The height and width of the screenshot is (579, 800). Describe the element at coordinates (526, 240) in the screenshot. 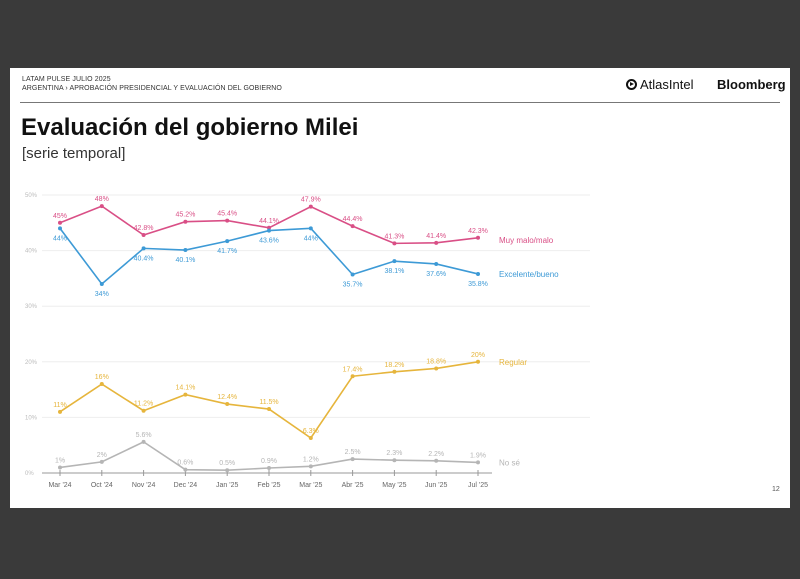

I see `series-label: Muy malo/malo` at that location.